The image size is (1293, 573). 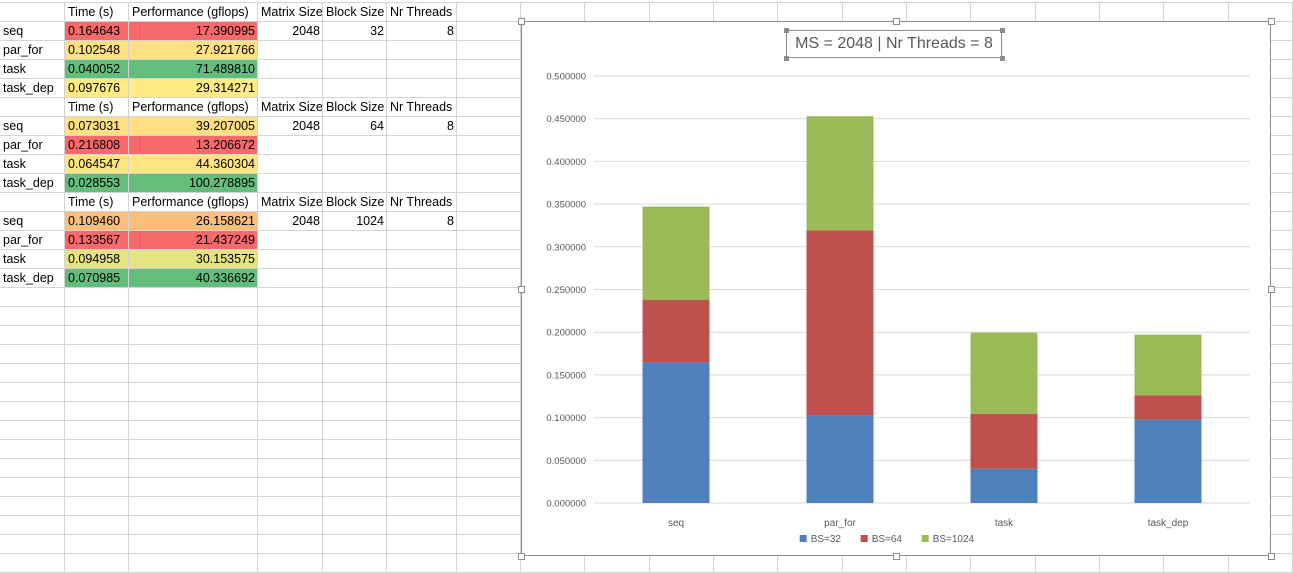 I want to click on column-header: Matrix Size, so click(x=290, y=107).